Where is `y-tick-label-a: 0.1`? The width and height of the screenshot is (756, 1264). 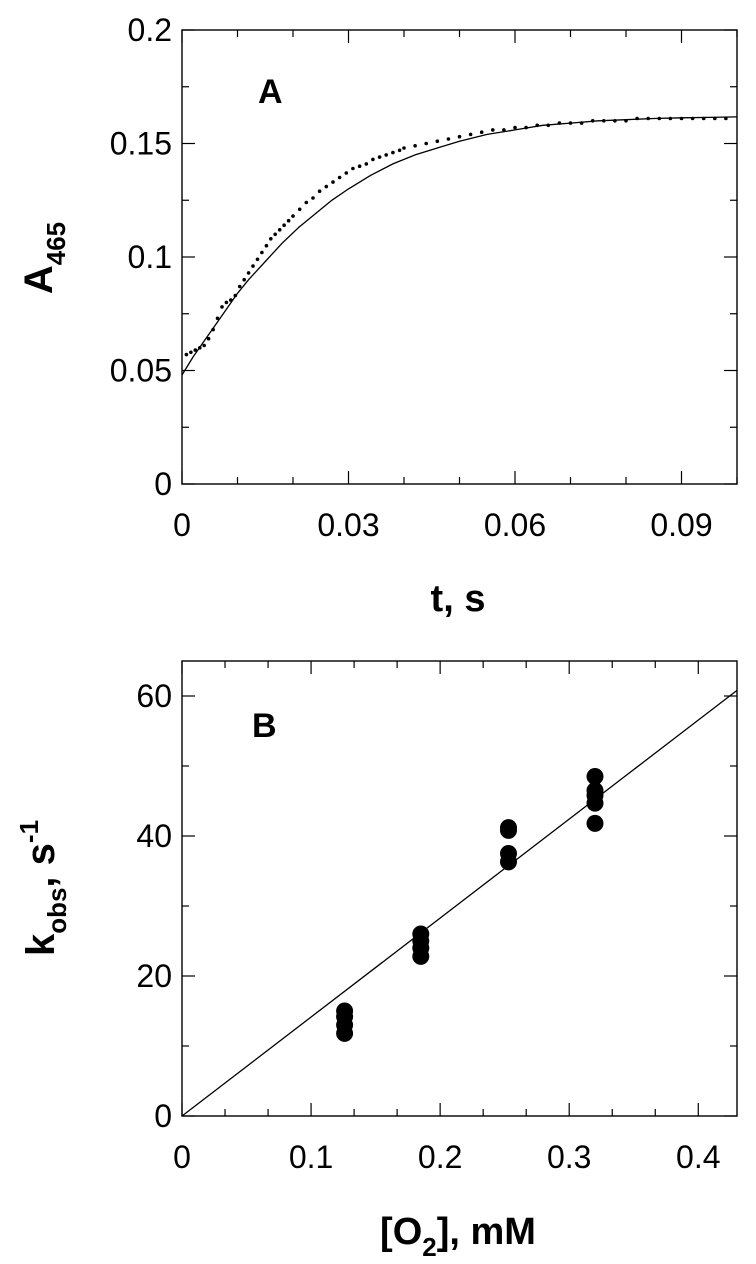 y-tick-label-a: 0.1 is located at coordinates (150, 257).